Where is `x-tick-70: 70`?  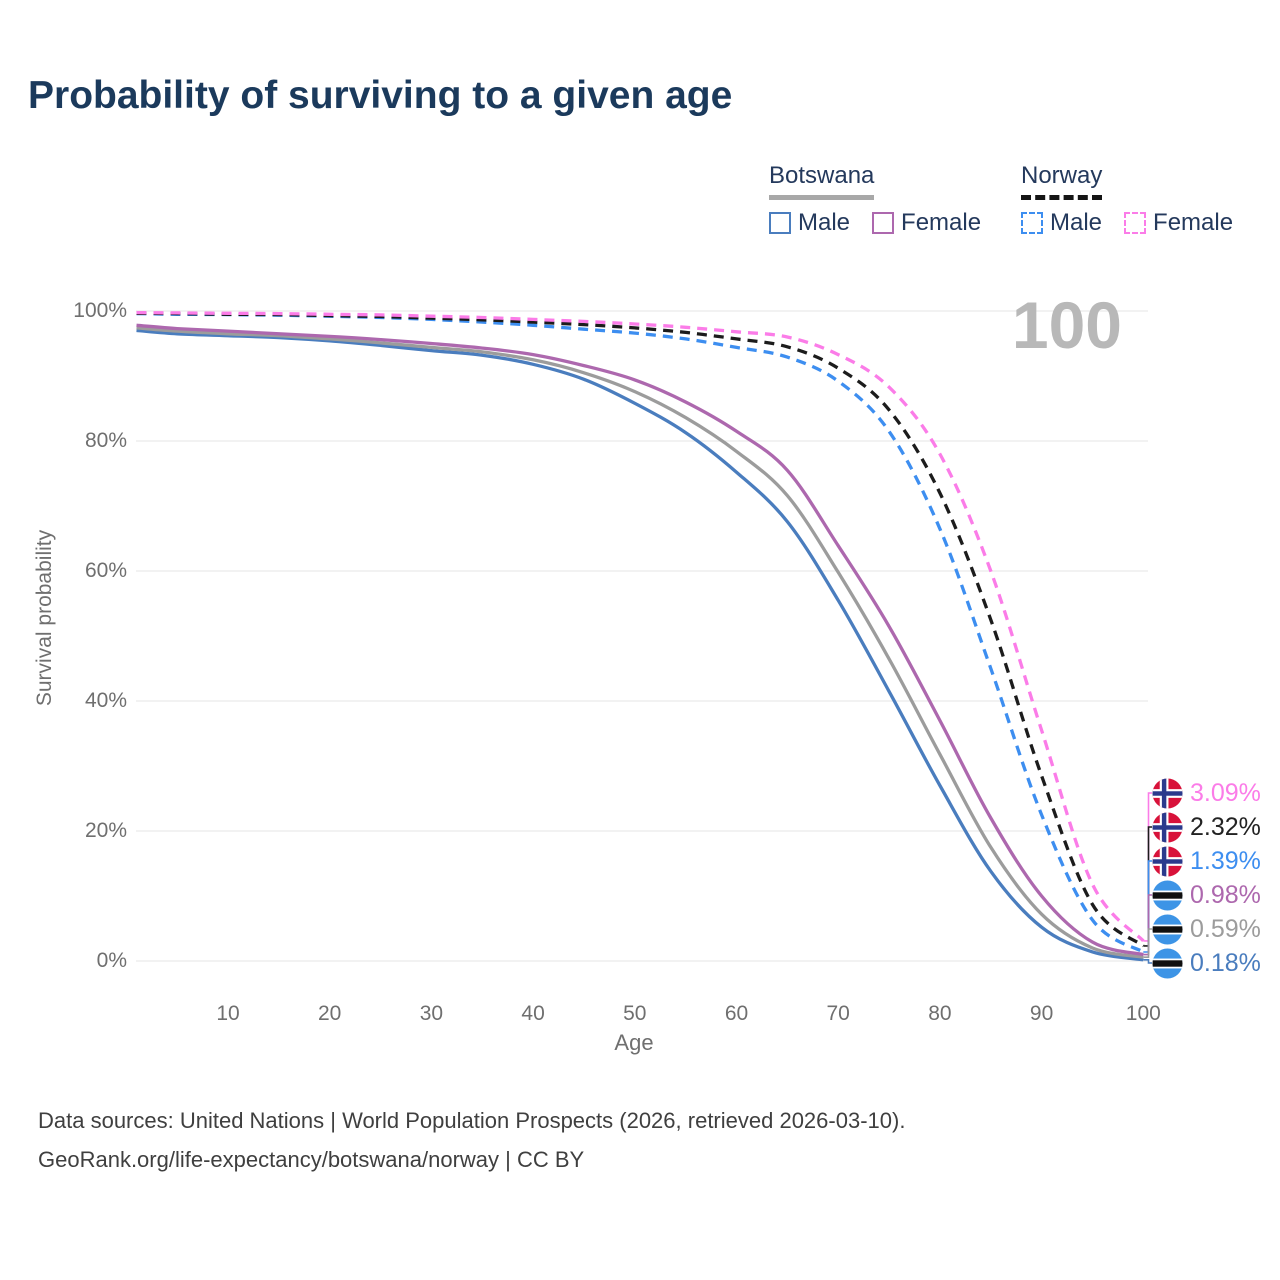
x-tick-70: 70 is located at coordinates (838, 1013).